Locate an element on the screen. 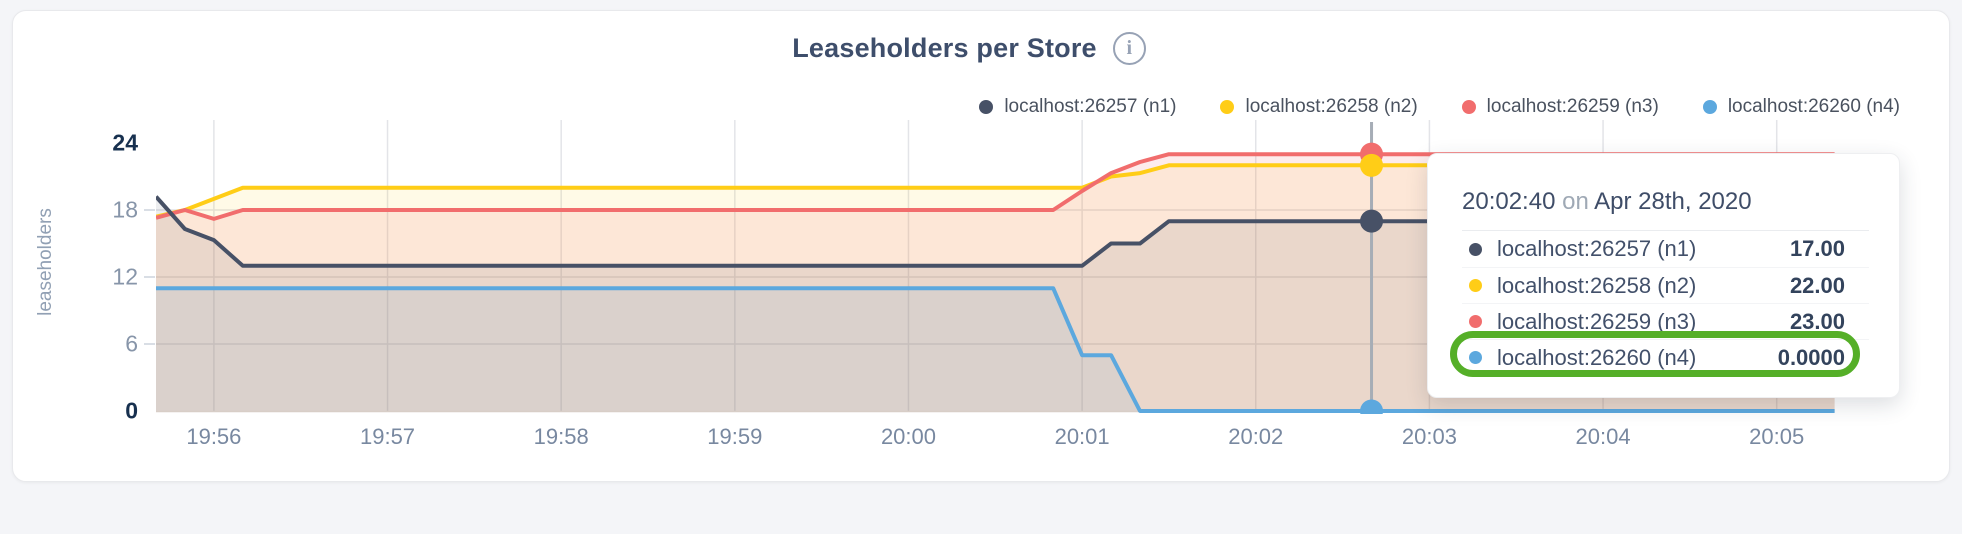 Image resolution: width=1962 pixels, height=534 pixels. y-tick-label: 24 is located at coordinates (125, 142).